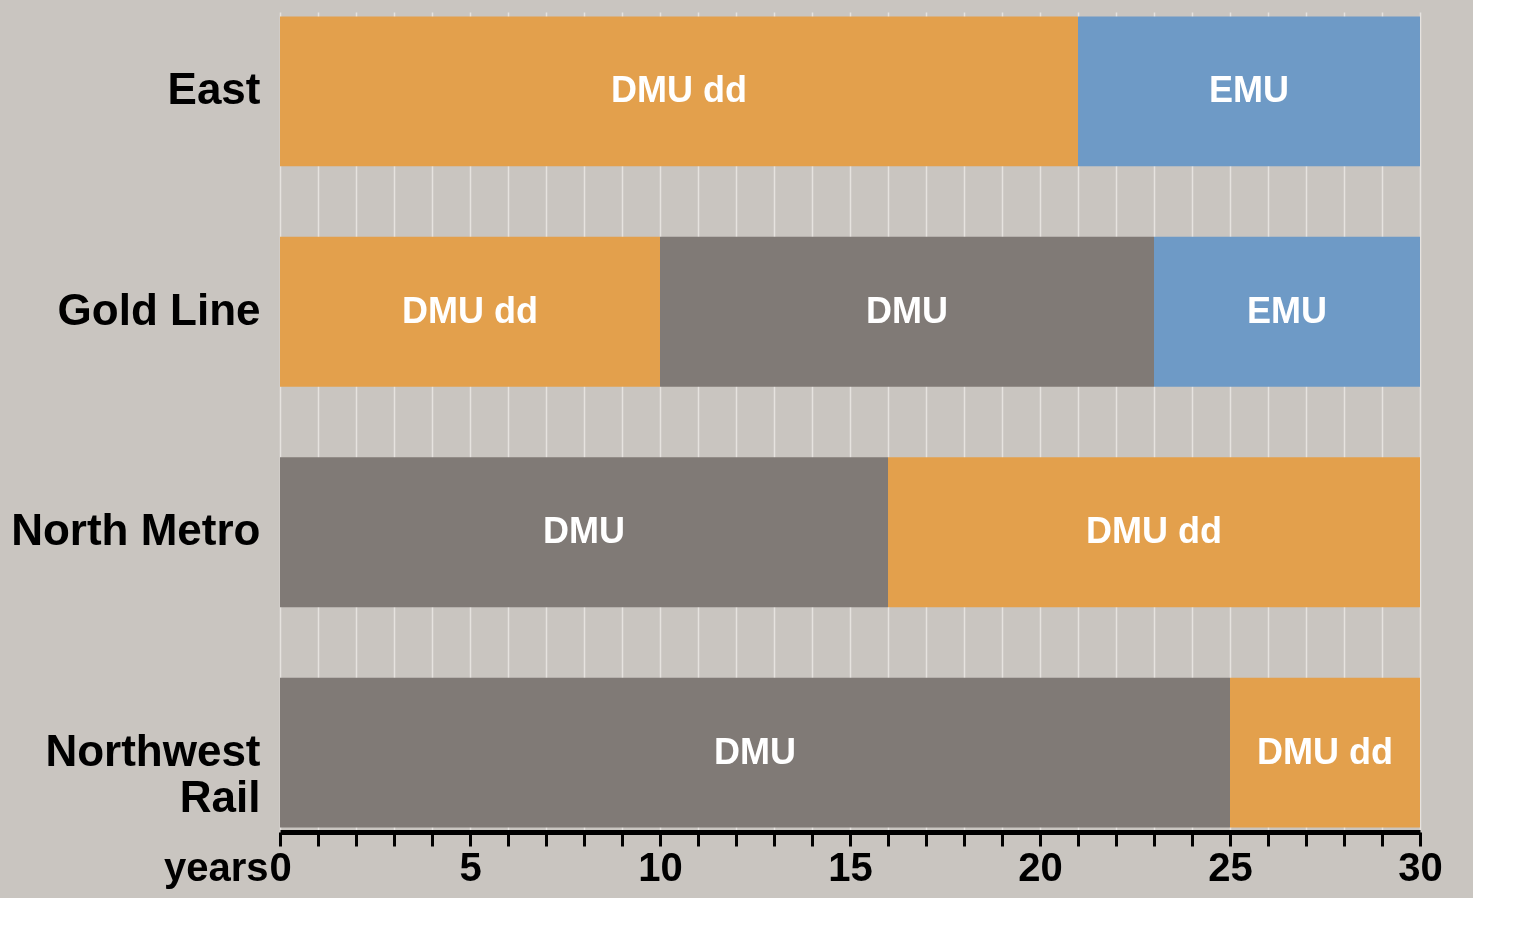  What do you see at coordinates (1420, 866) in the screenshot?
I see `x-tick-label: 30` at bounding box center [1420, 866].